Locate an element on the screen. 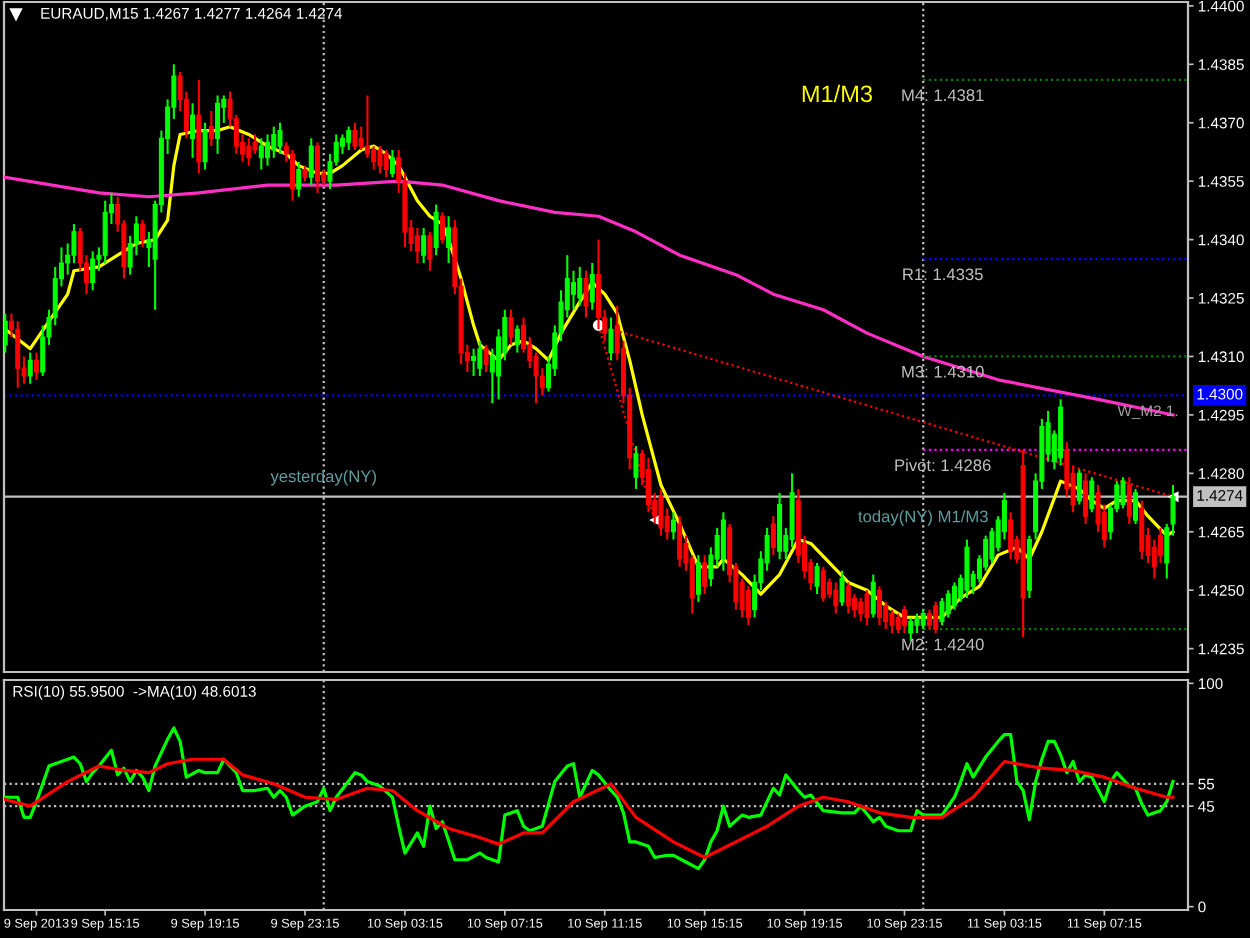  annotation: M1/M3 is located at coordinates (837, 93).